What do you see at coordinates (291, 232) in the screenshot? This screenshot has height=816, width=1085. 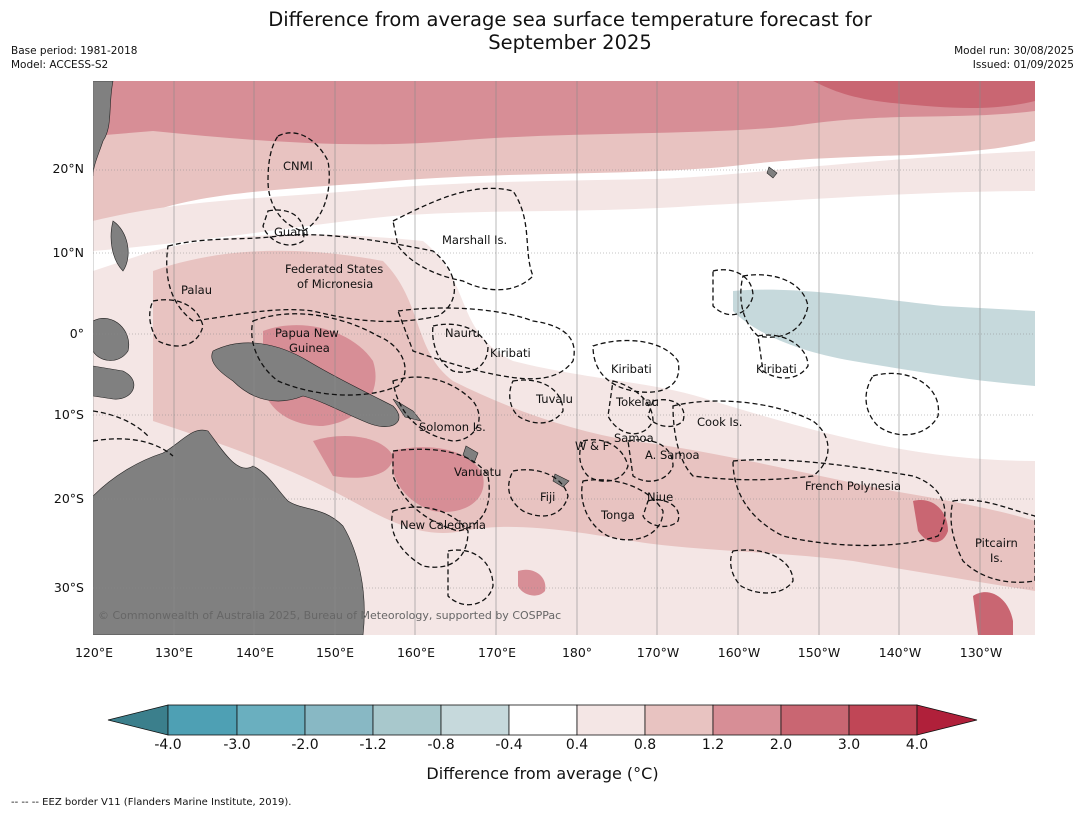 I see `label-guam: Guam` at bounding box center [291, 232].